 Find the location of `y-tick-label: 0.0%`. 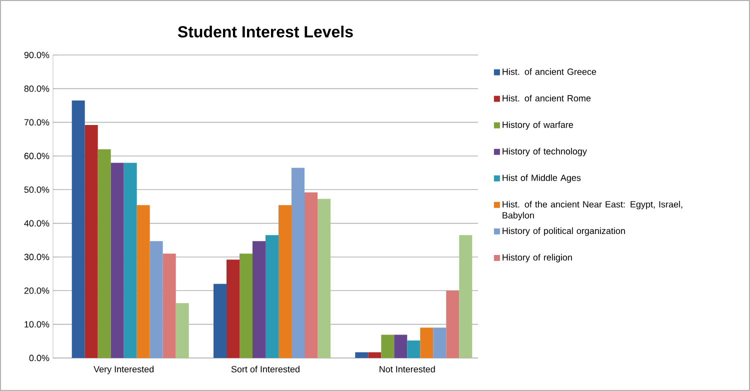

y-tick-label: 0.0% is located at coordinates (39, 358).